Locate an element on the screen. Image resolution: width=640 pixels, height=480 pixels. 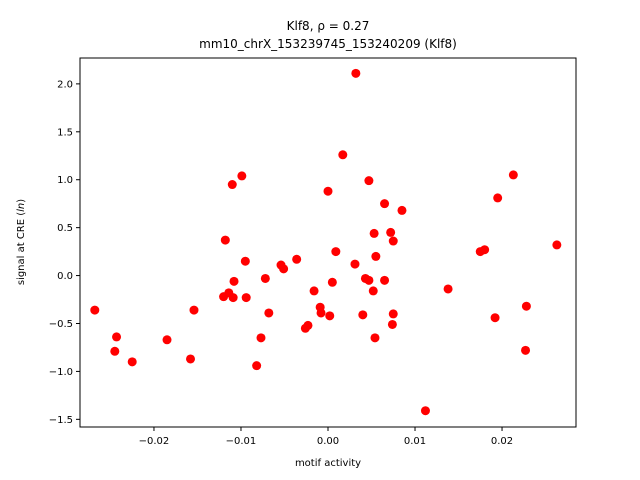
x-axis-ticks: −0.02 −0.01 0.00 0.01 0.02 is located at coordinates (326, 437).